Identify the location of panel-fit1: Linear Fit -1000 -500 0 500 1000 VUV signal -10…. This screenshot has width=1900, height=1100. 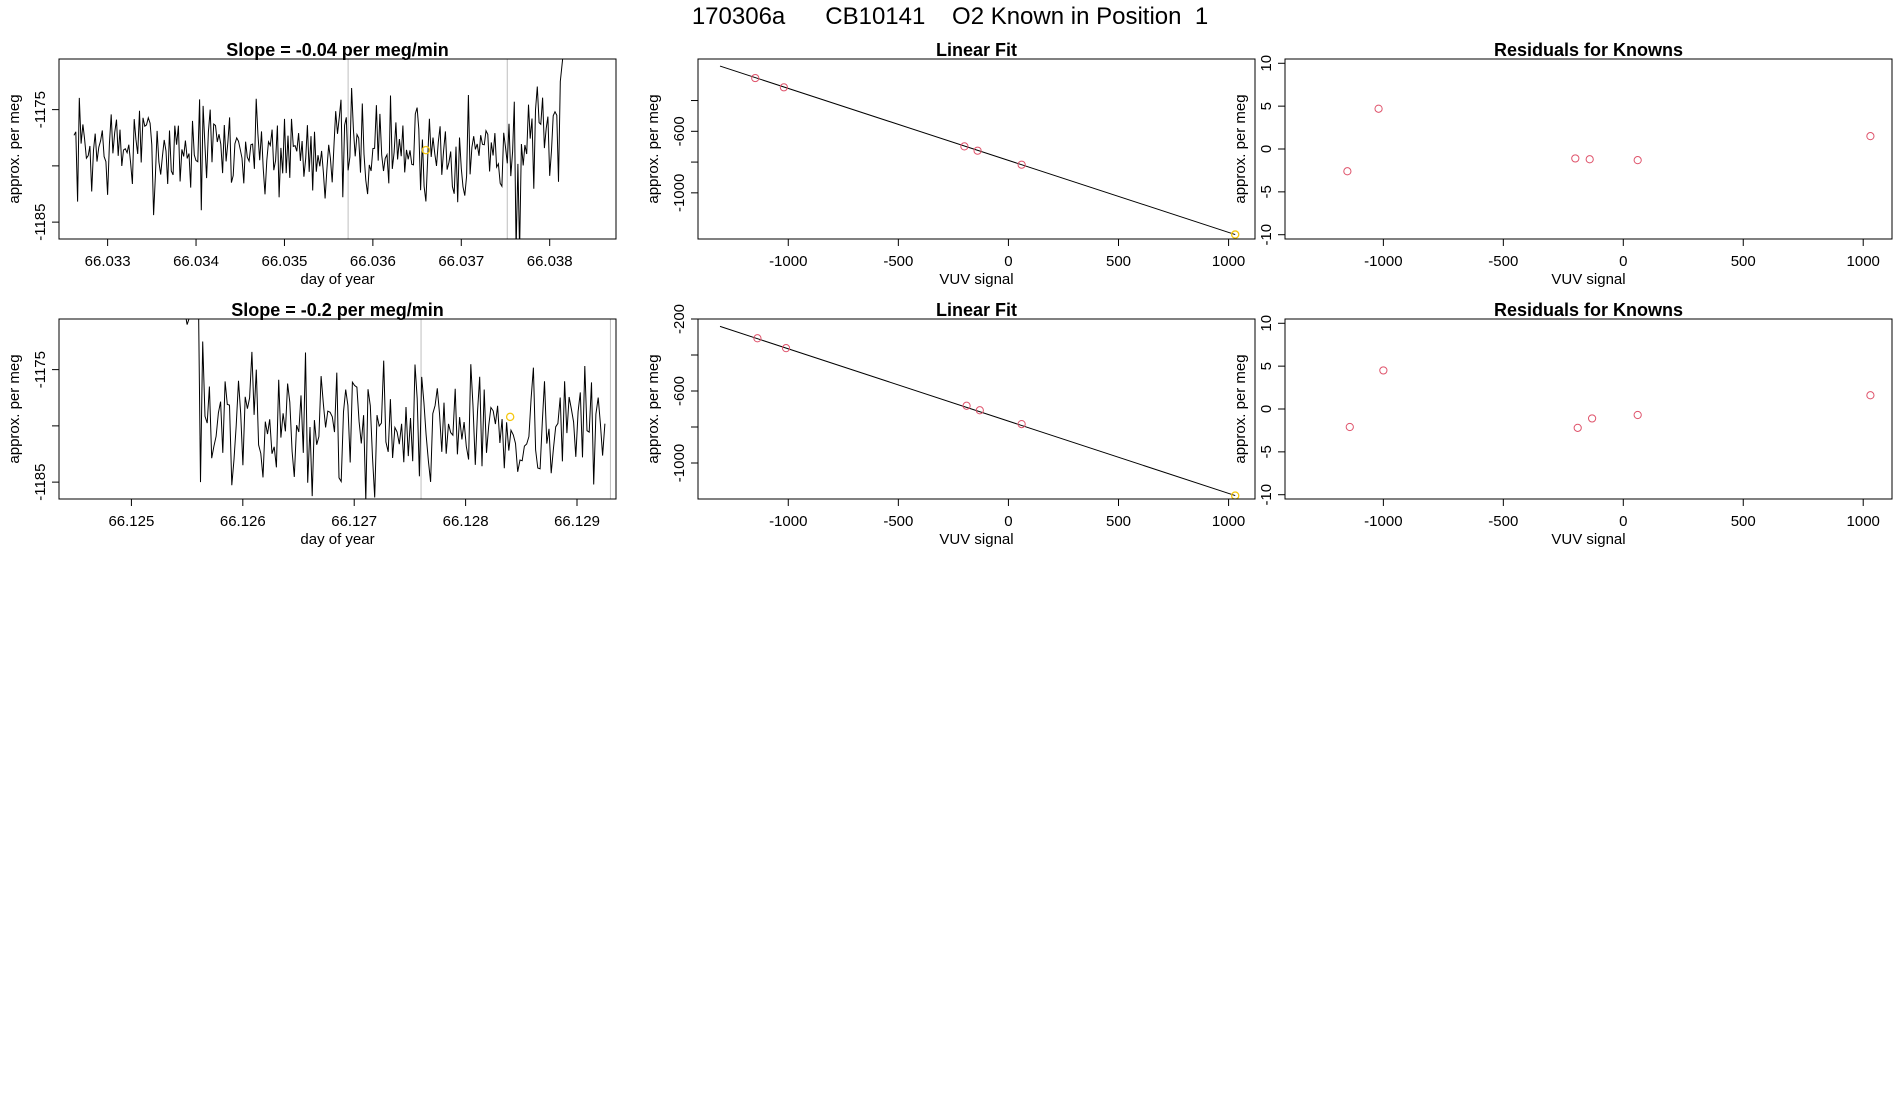
(950, 164).